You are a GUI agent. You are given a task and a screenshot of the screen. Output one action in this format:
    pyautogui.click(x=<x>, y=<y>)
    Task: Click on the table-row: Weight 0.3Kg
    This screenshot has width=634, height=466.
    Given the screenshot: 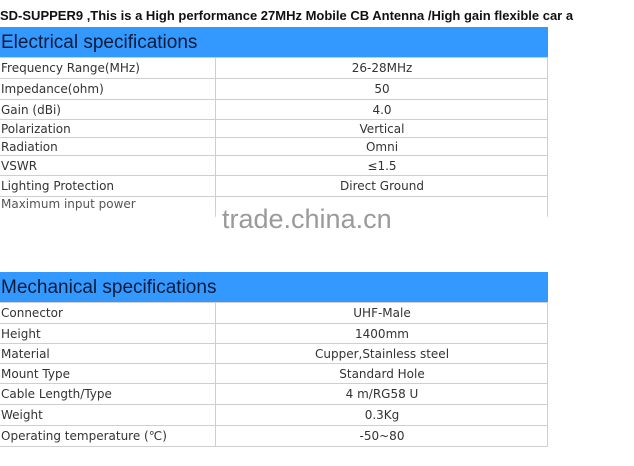 What is the action you would take?
    pyautogui.click(x=274, y=415)
    